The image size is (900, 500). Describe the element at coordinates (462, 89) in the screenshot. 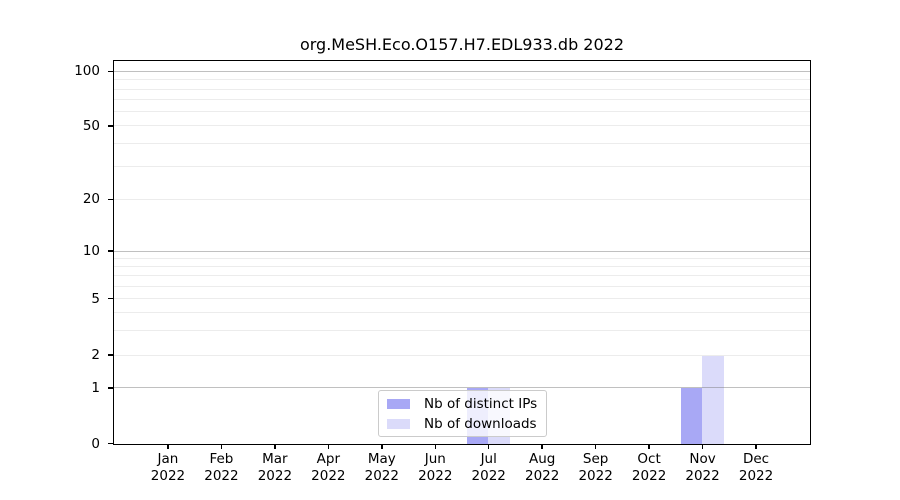

I see `gridline-minor-y80` at that location.